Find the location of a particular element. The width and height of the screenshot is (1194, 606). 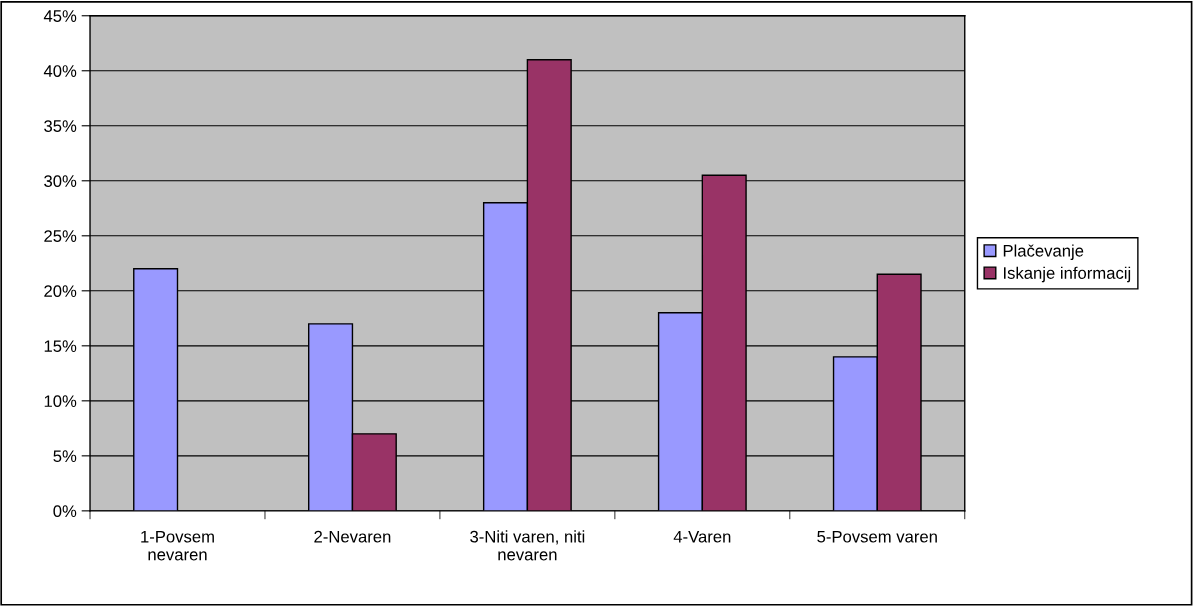

x-tick-label: 2-Nevaren is located at coordinates (352, 536).